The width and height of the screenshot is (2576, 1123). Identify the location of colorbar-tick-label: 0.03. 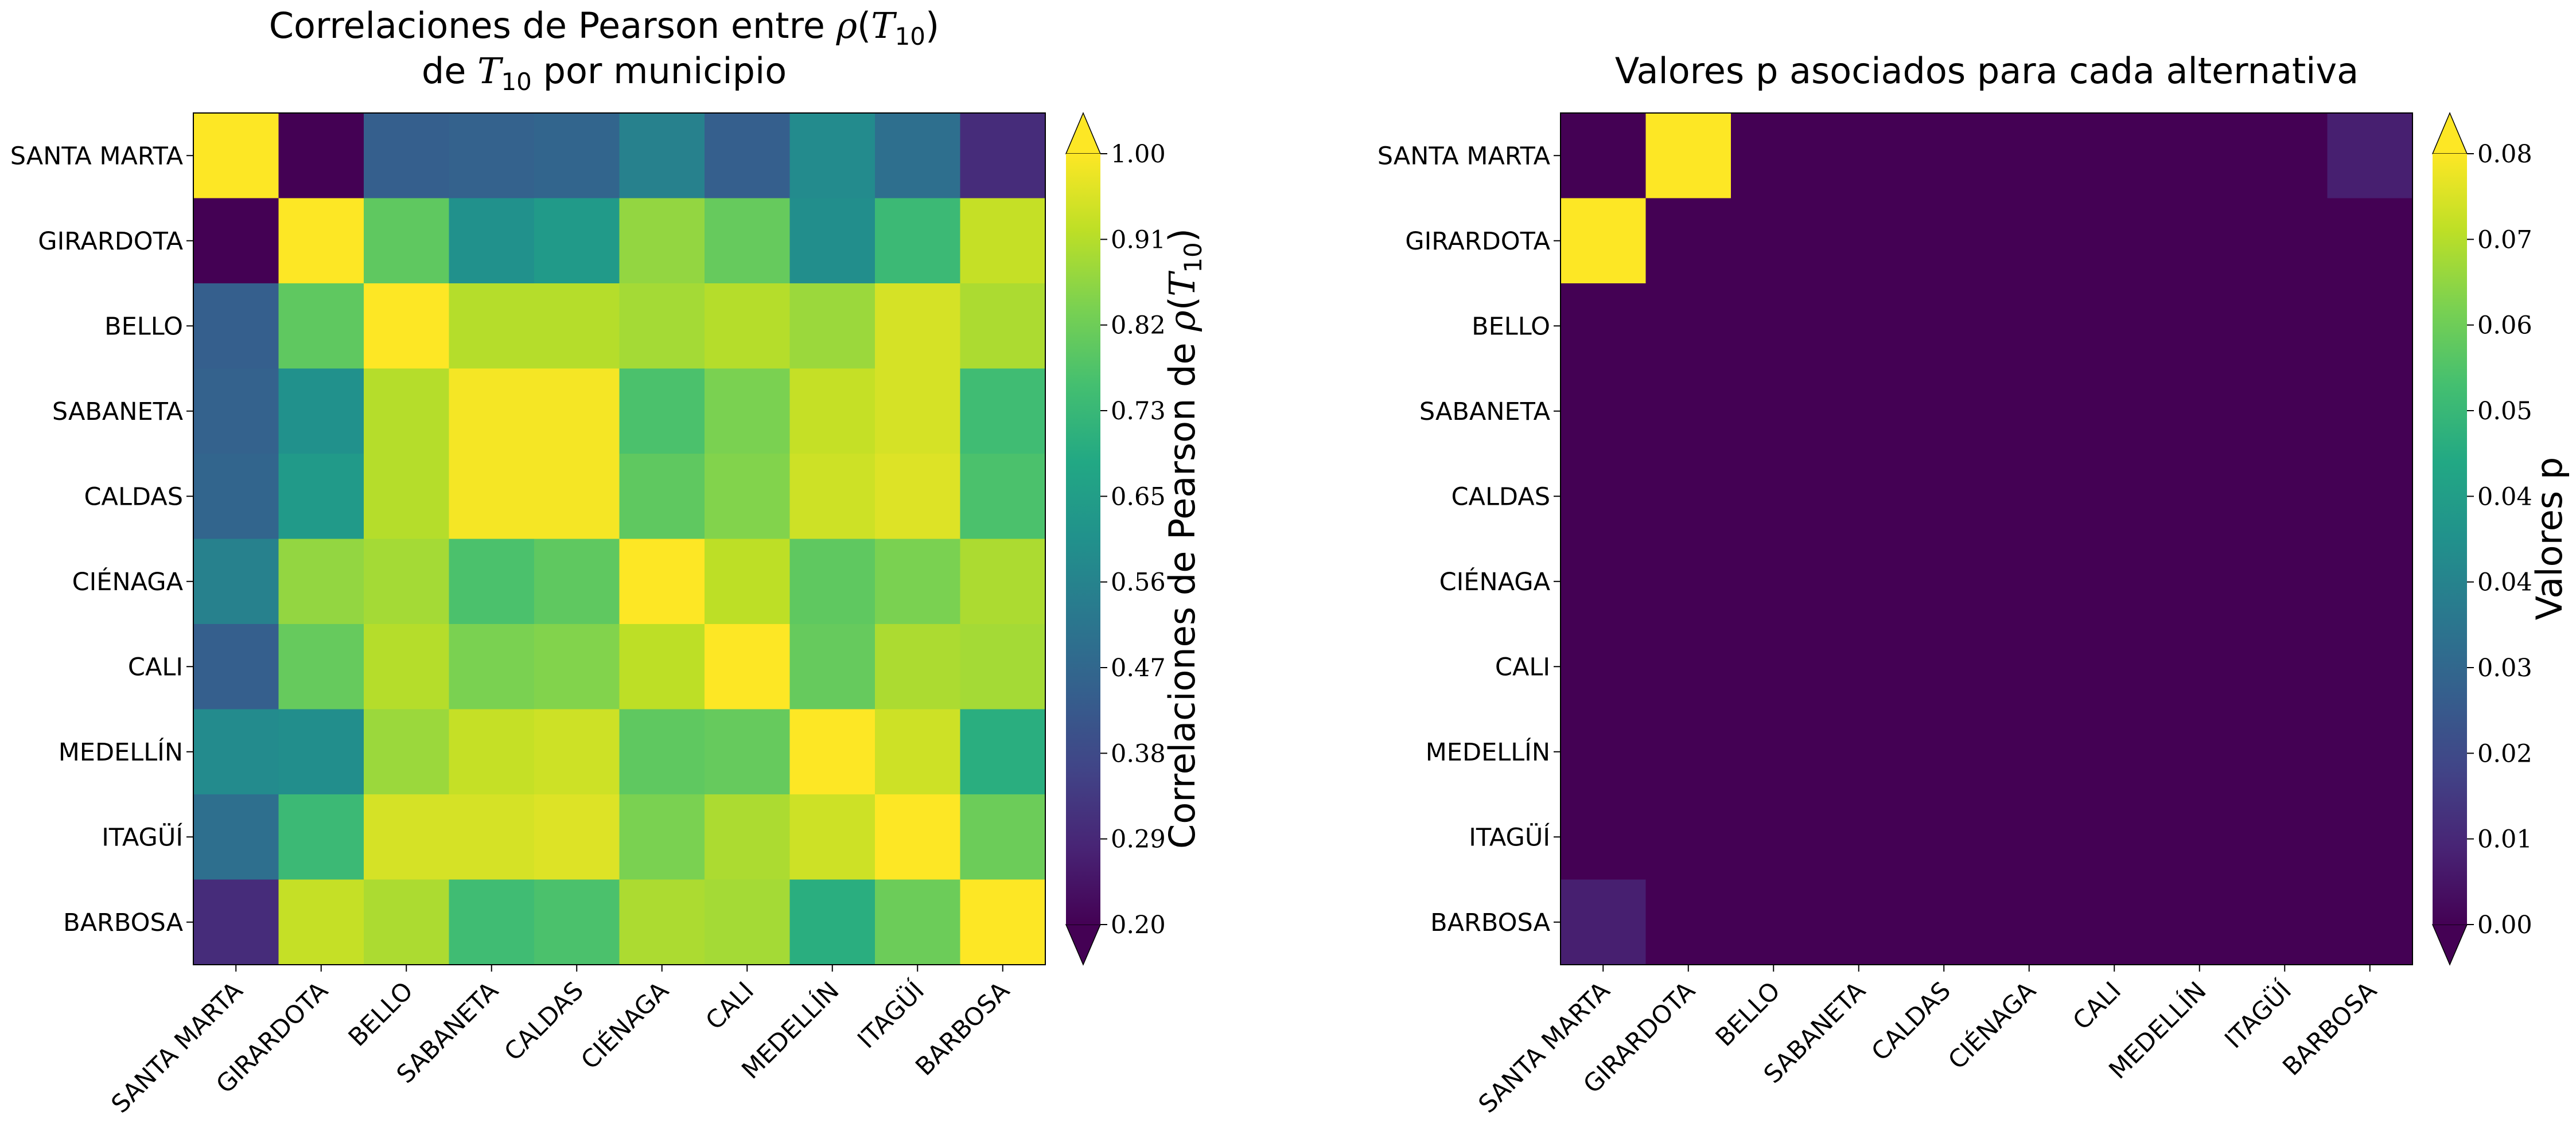
(2504, 668).